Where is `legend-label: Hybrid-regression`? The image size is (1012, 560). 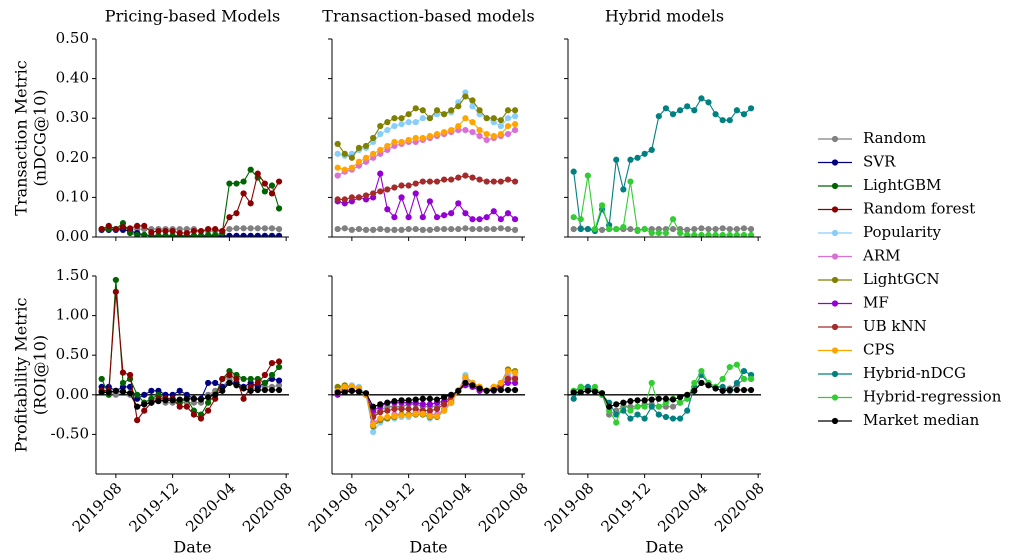
legend-label: Hybrid-regression is located at coordinates (932, 397).